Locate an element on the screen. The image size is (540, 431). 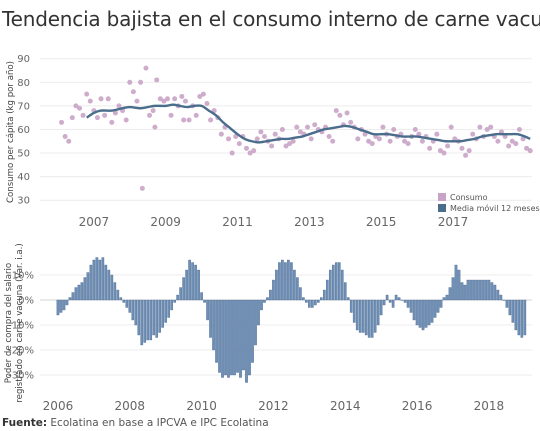
moving-average-line is located at coordinates (308, 123).